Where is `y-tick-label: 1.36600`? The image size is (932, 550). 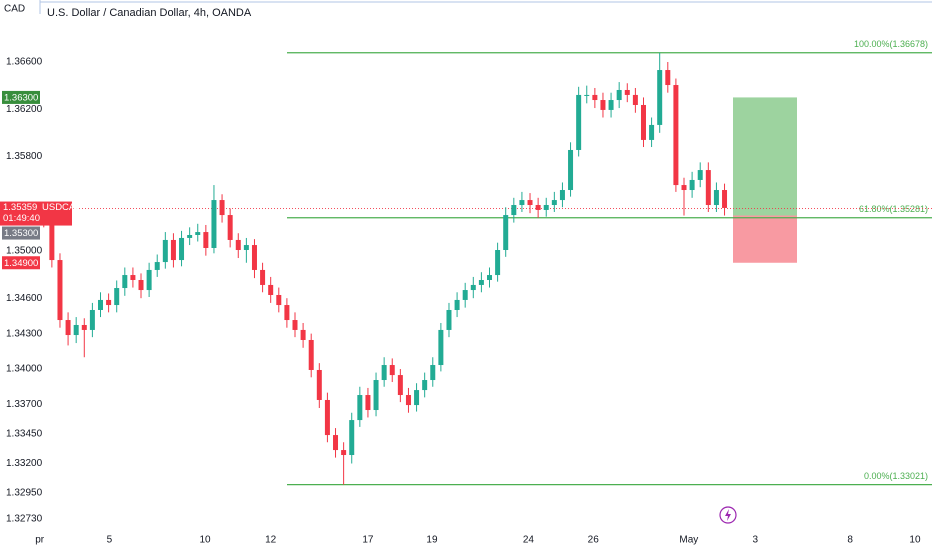
y-tick-label: 1.36600 is located at coordinates (24, 62).